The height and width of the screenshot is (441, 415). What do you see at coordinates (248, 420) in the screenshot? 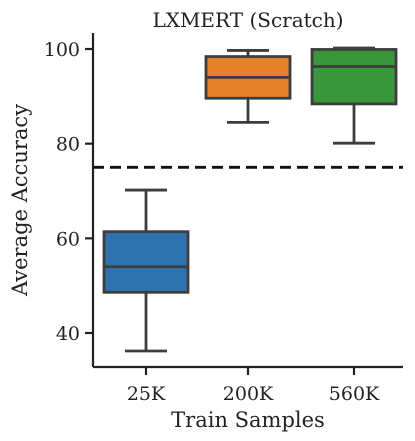
I see `x-axis-label: Train Samples` at bounding box center [248, 420].